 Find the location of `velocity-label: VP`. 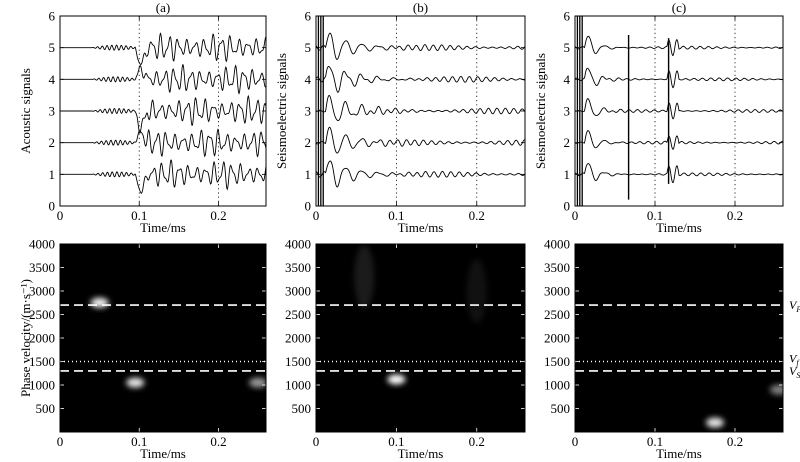

velocity-label: VP is located at coordinates (794, 306).